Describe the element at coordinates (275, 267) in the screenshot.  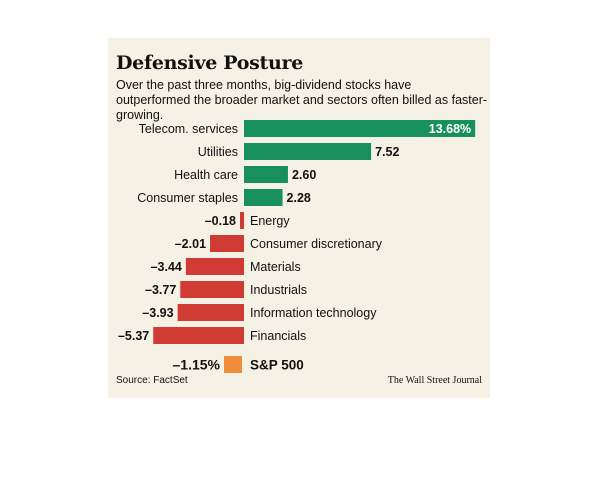
I see `category-label: Materials` at that location.